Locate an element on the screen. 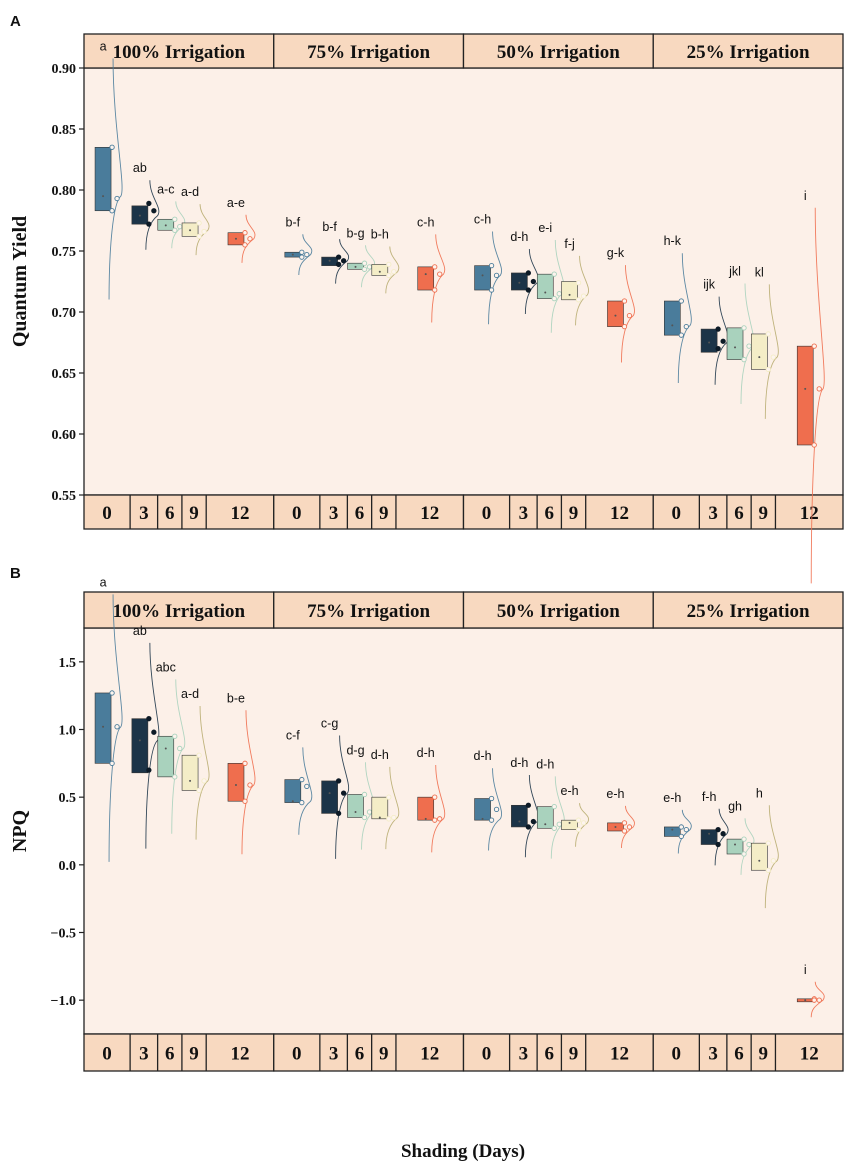  x-tick-label: 12 is located at coordinates (809, 513).